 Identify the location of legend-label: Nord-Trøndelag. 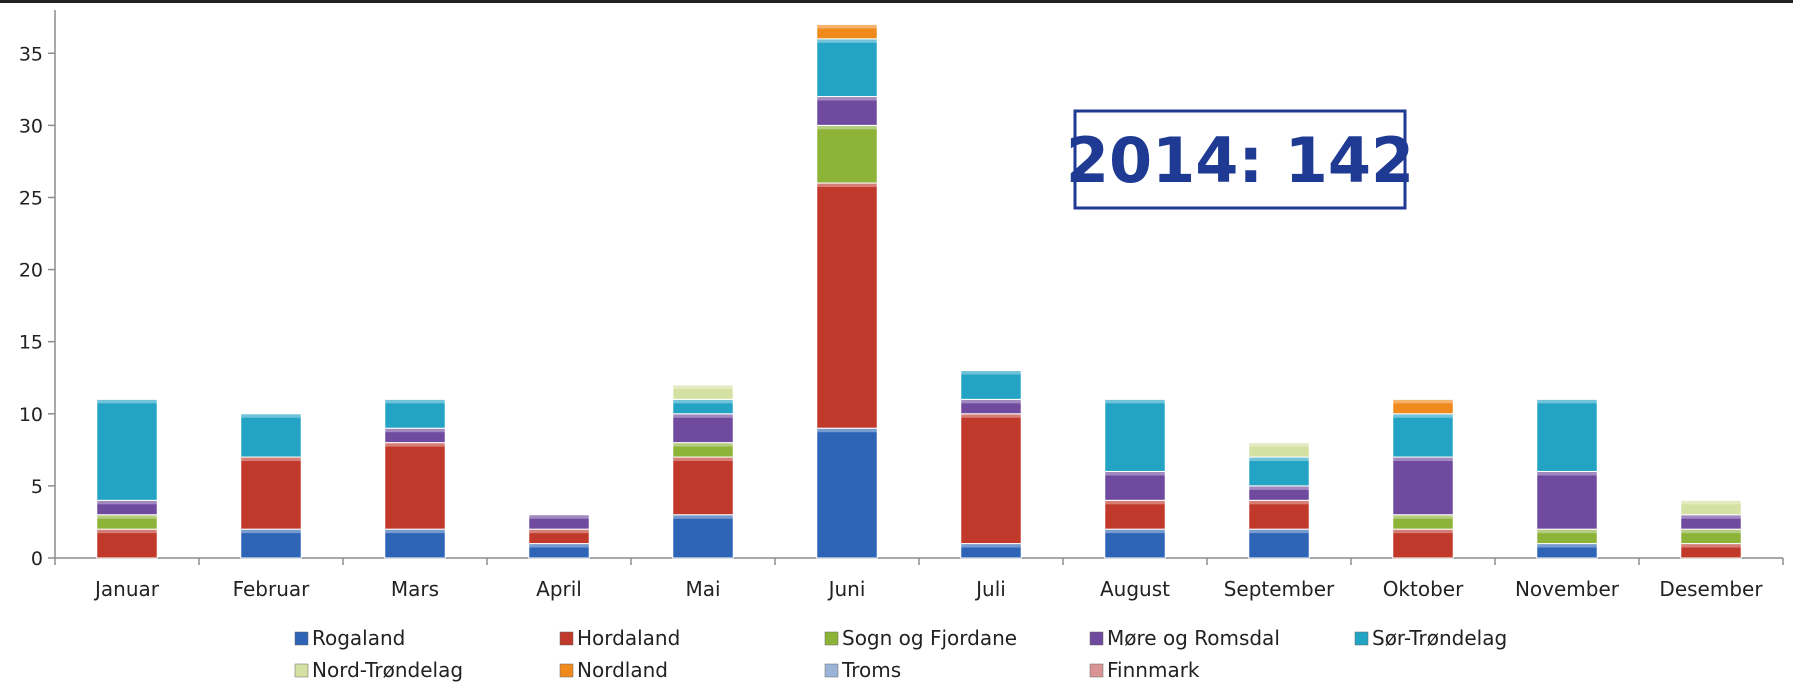
(387, 670).